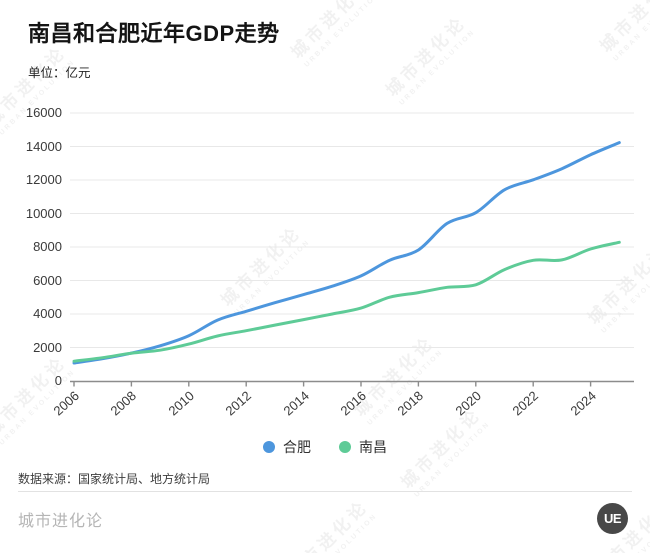 The image size is (650, 553). I want to click on y-tick-label-10000: 10000, so click(43, 213).